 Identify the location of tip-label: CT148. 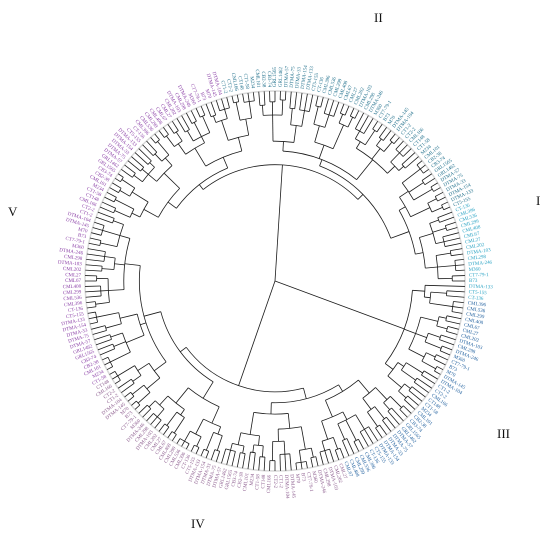
(239, 83).